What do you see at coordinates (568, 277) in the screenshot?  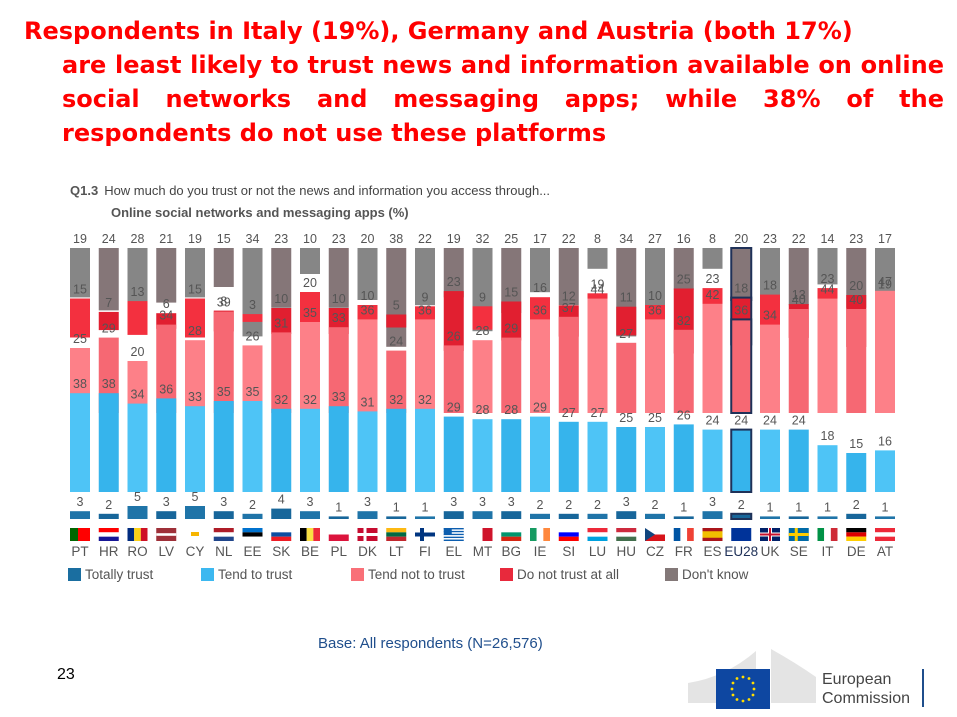 I see `bar-dont-know-si` at bounding box center [568, 277].